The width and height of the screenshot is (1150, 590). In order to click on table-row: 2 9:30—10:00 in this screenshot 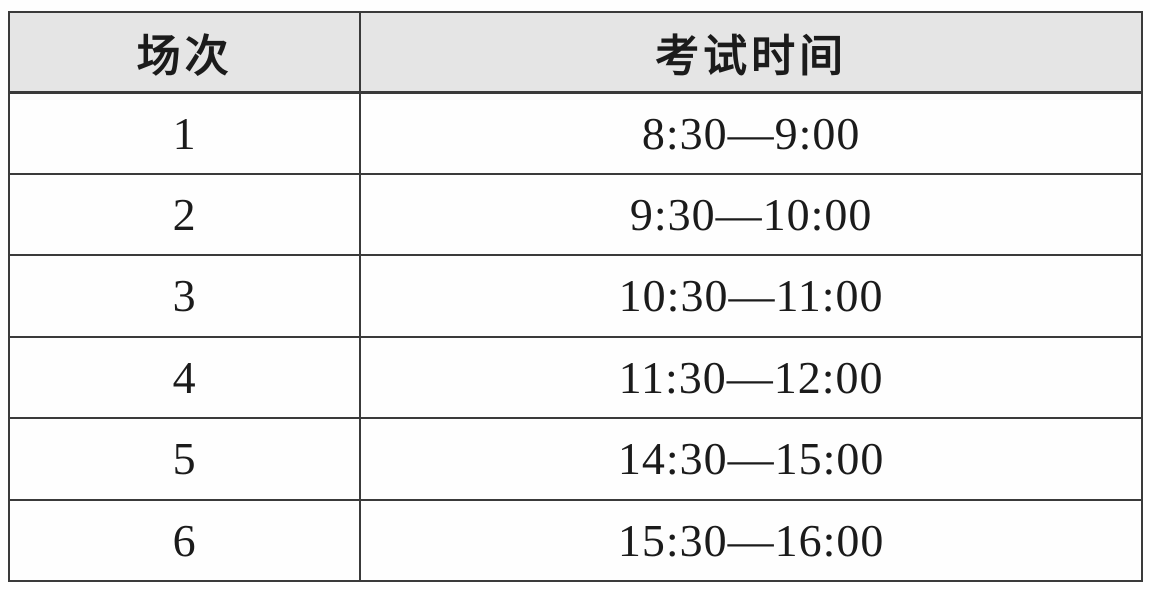, I will do `click(575, 214)`.